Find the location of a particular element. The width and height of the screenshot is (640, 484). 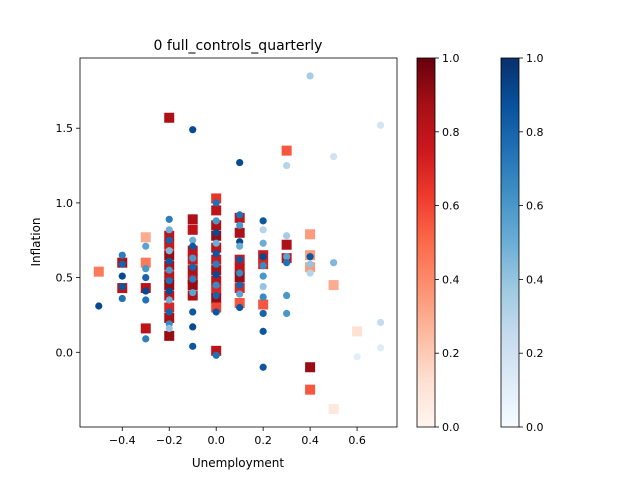

y-axis-ticks: 0.0 0.5 1.0 1.5 is located at coordinates (68, 240).